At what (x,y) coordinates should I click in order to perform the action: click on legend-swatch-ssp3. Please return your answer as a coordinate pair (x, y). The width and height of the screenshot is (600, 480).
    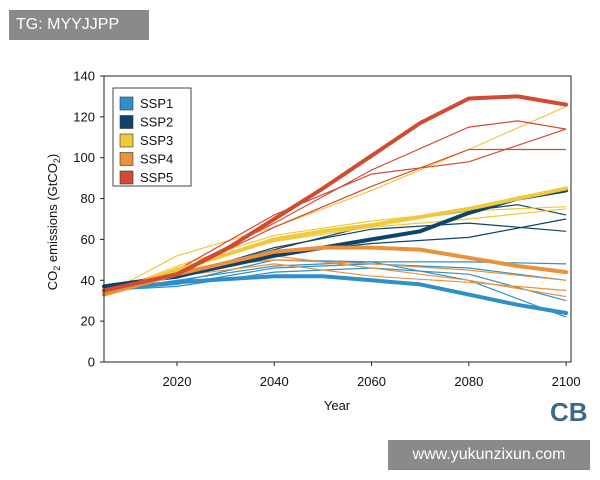
    Looking at the image, I should click on (126, 140).